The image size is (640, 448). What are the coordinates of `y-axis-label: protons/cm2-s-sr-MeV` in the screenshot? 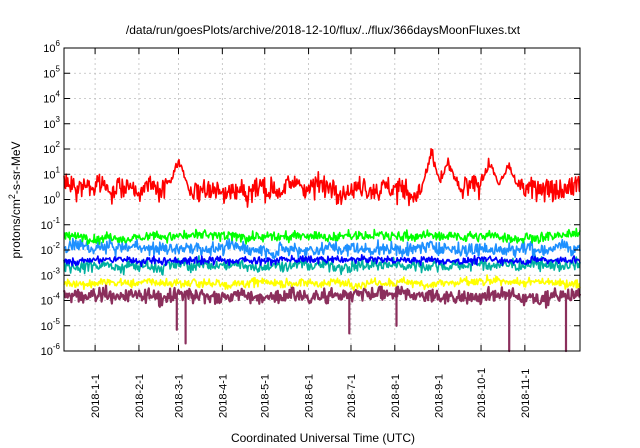 It's located at (15, 199).